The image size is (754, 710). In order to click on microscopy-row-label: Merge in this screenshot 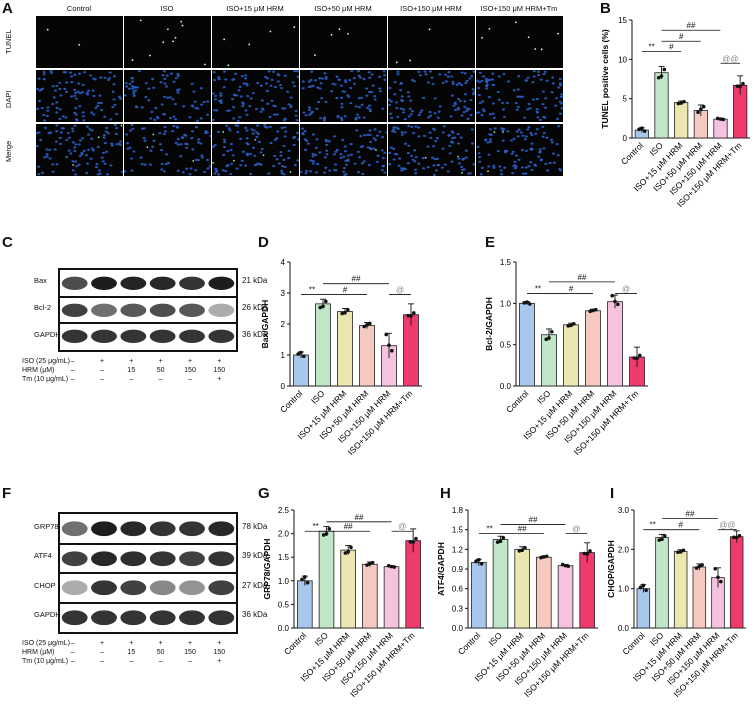, I will do `click(8, 151)`.